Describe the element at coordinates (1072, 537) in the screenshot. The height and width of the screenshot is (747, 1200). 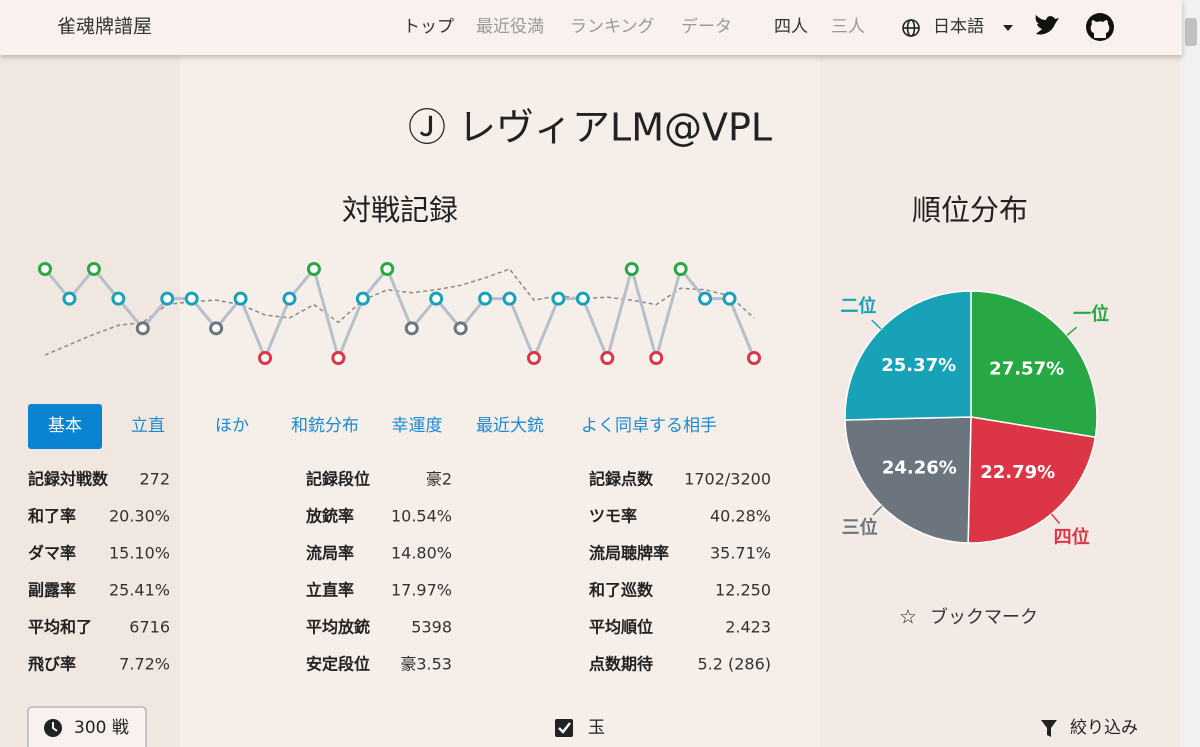
I see `slice-label: 四位` at that location.